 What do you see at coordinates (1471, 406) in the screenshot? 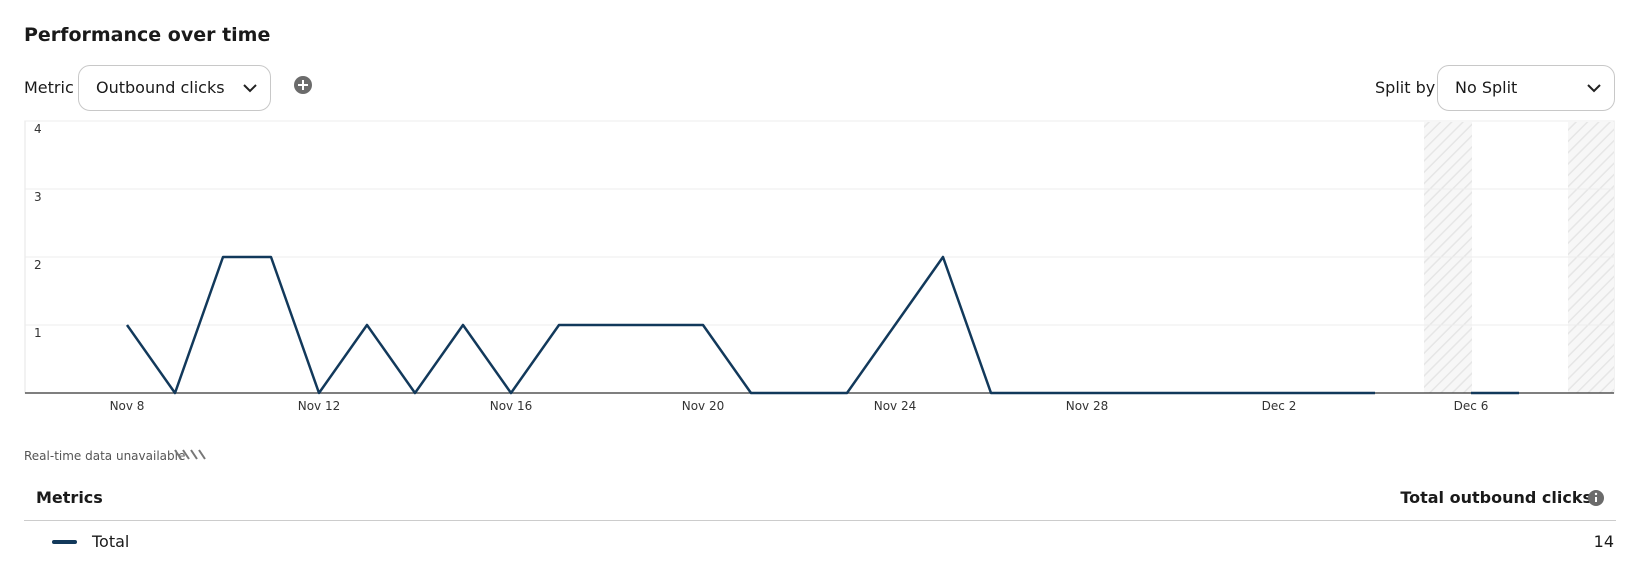
I see `x-tick-label: Dec 6` at bounding box center [1471, 406].